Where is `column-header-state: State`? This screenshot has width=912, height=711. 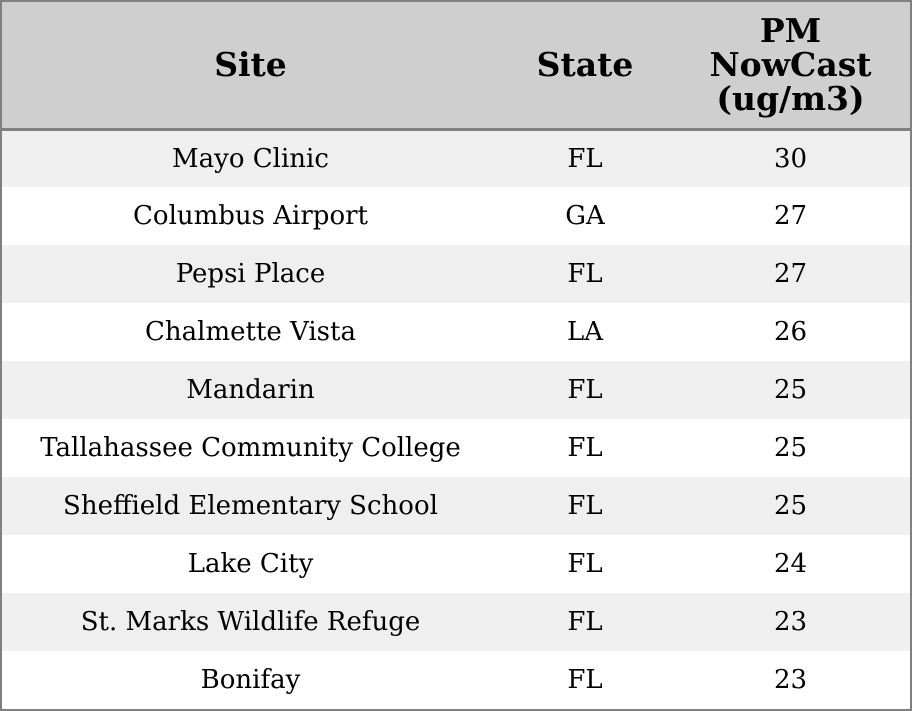
column-header-state: State is located at coordinates (585, 66).